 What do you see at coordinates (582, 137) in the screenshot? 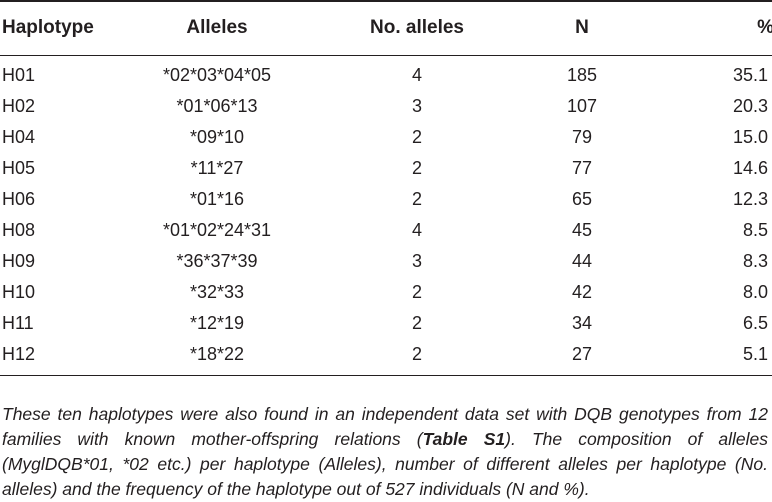
I see `cell-n: 79` at bounding box center [582, 137].